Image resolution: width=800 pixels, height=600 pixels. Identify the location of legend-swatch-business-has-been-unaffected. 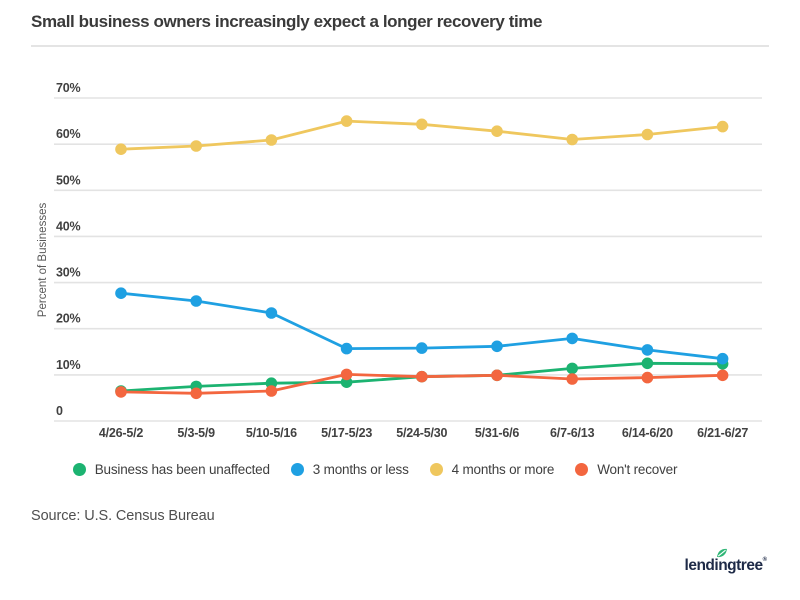
(79, 469).